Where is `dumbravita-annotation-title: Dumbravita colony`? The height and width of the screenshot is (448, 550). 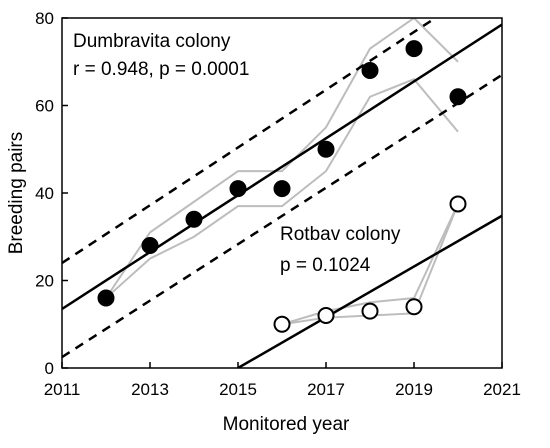 dumbravita-annotation-title: Dumbravita colony is located at coordinates (152, 41).